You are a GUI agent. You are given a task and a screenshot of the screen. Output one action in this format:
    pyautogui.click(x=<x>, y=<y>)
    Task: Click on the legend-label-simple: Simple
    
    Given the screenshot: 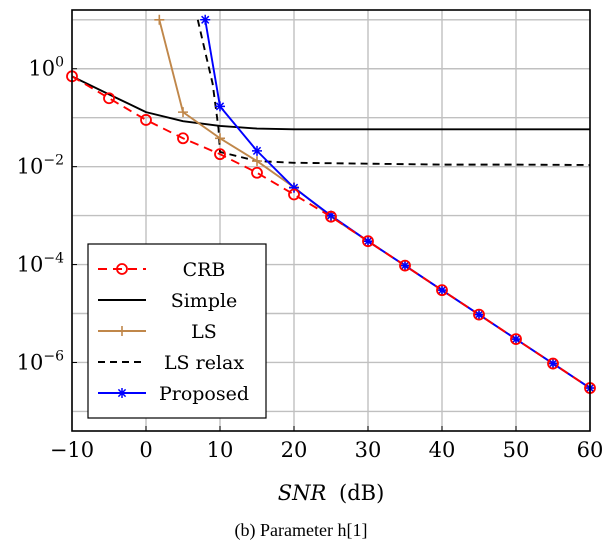 What is the action you would take?
    pyautogui.click(x=204, y=301)
    